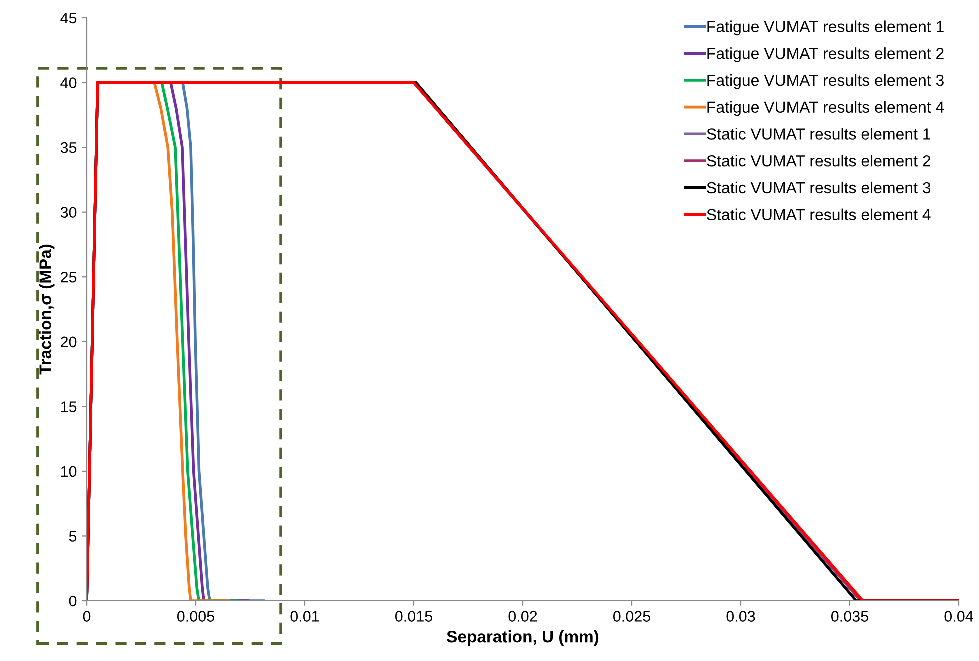  What do you see at coordinates (69, 342) in the screenshot?
I see `y-tick-label: 20` at bounding box center [69, 342].